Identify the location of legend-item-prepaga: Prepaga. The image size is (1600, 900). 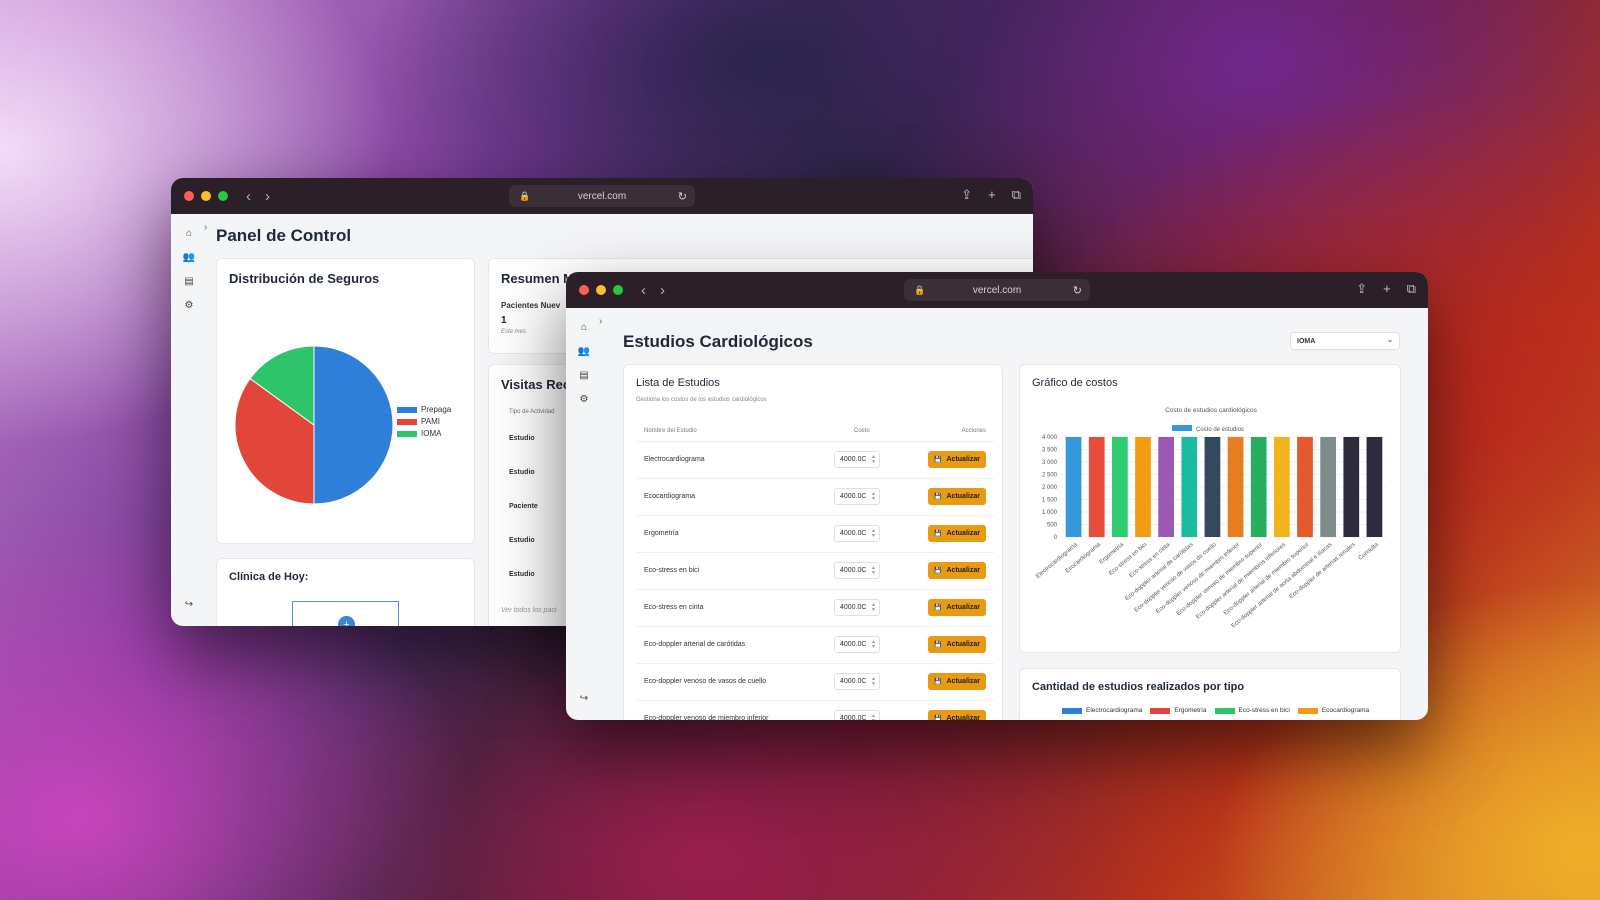
(424, 409).